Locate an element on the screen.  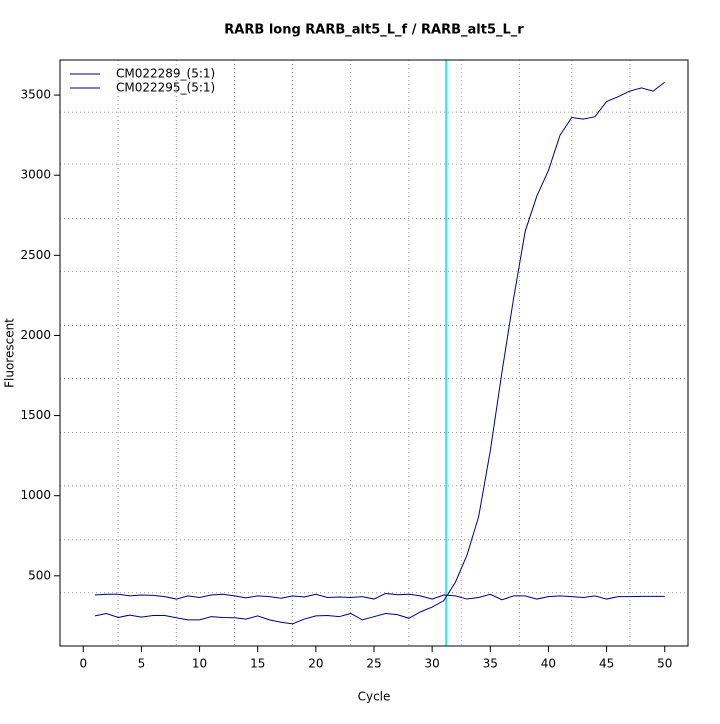
y-tick-label: 1000 is located at coordinates (35, 495).